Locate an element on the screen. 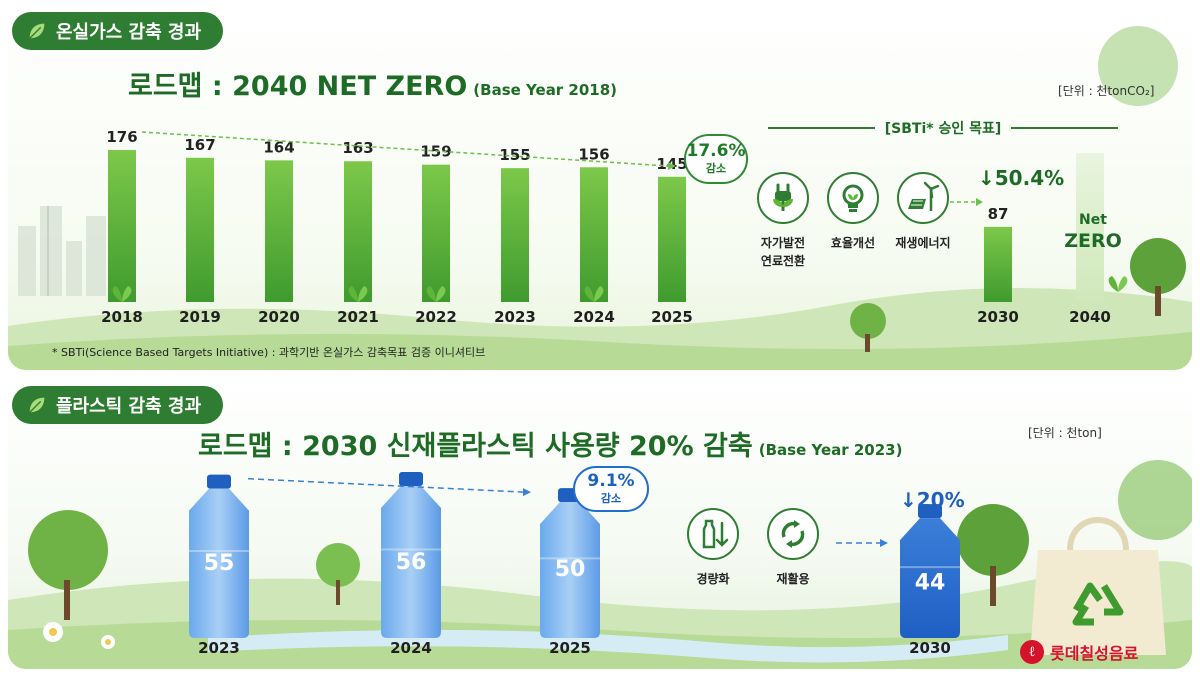 This screenshot has height=675, width=1200. ghg-year-label: 2020 is located at coordinates (279, 317).